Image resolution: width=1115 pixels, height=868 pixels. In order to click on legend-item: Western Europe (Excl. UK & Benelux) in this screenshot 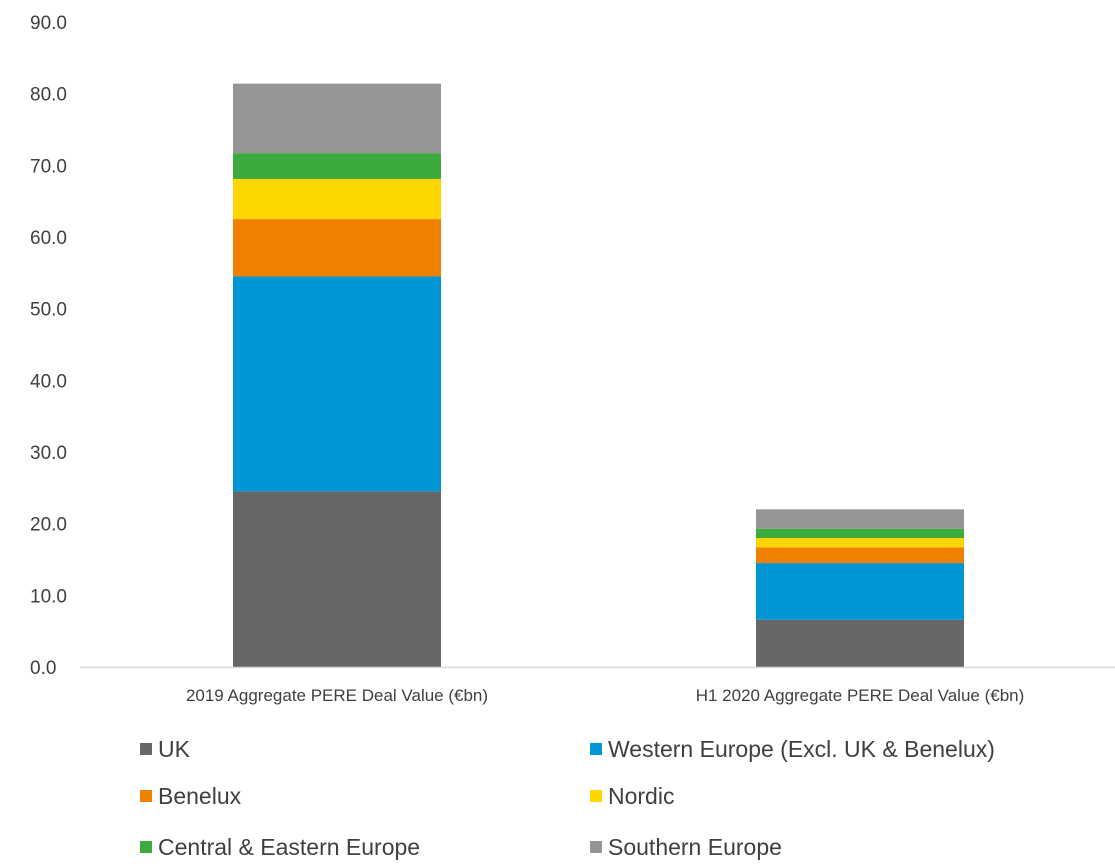, I will do `click(792, 749)`.